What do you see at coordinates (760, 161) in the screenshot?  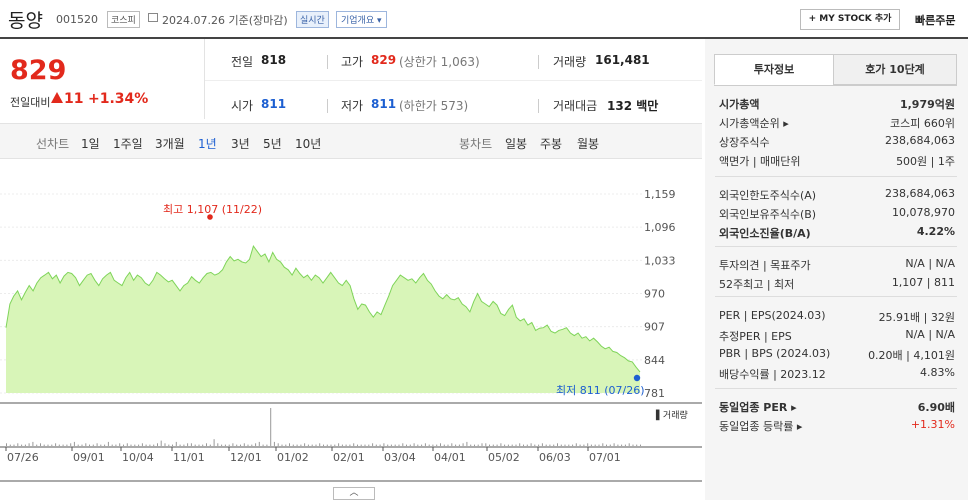 I see `info-row-label: 액면가 | 매매단위` at bounding box center [760, 161].